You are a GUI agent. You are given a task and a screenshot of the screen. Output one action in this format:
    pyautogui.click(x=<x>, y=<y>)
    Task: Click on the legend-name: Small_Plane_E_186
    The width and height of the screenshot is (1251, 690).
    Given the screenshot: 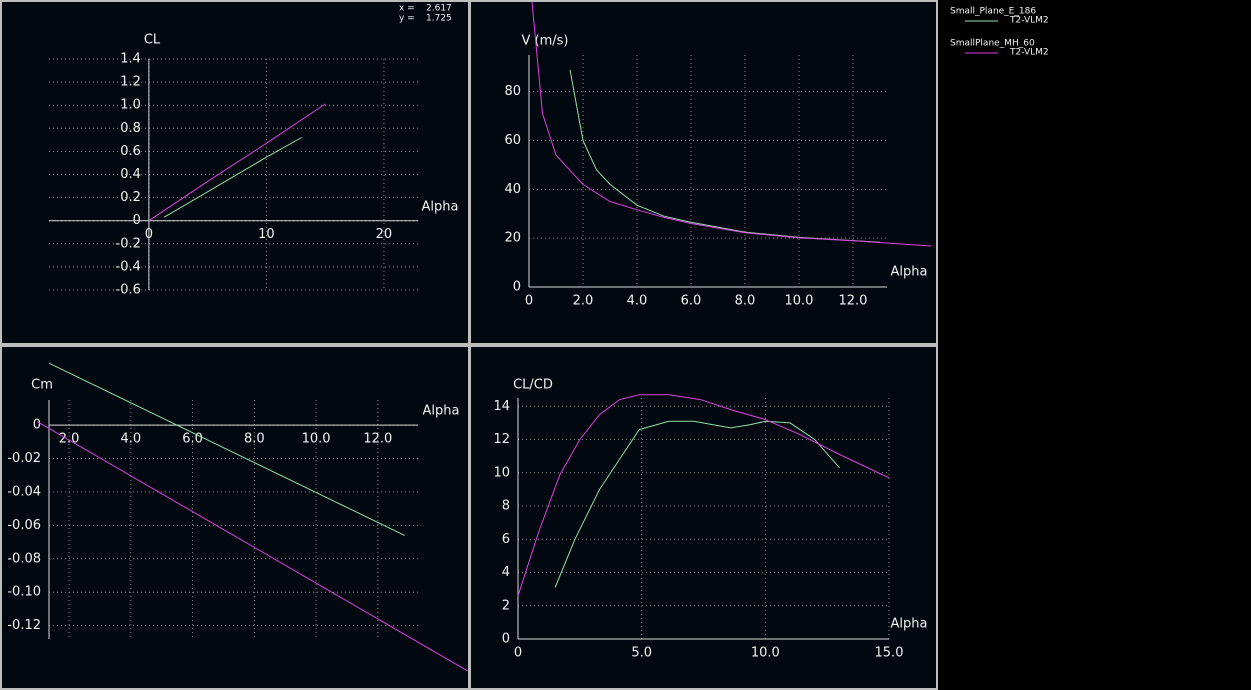 What is the action you would take?
    pyautogui.click(x=993, y=12)
    